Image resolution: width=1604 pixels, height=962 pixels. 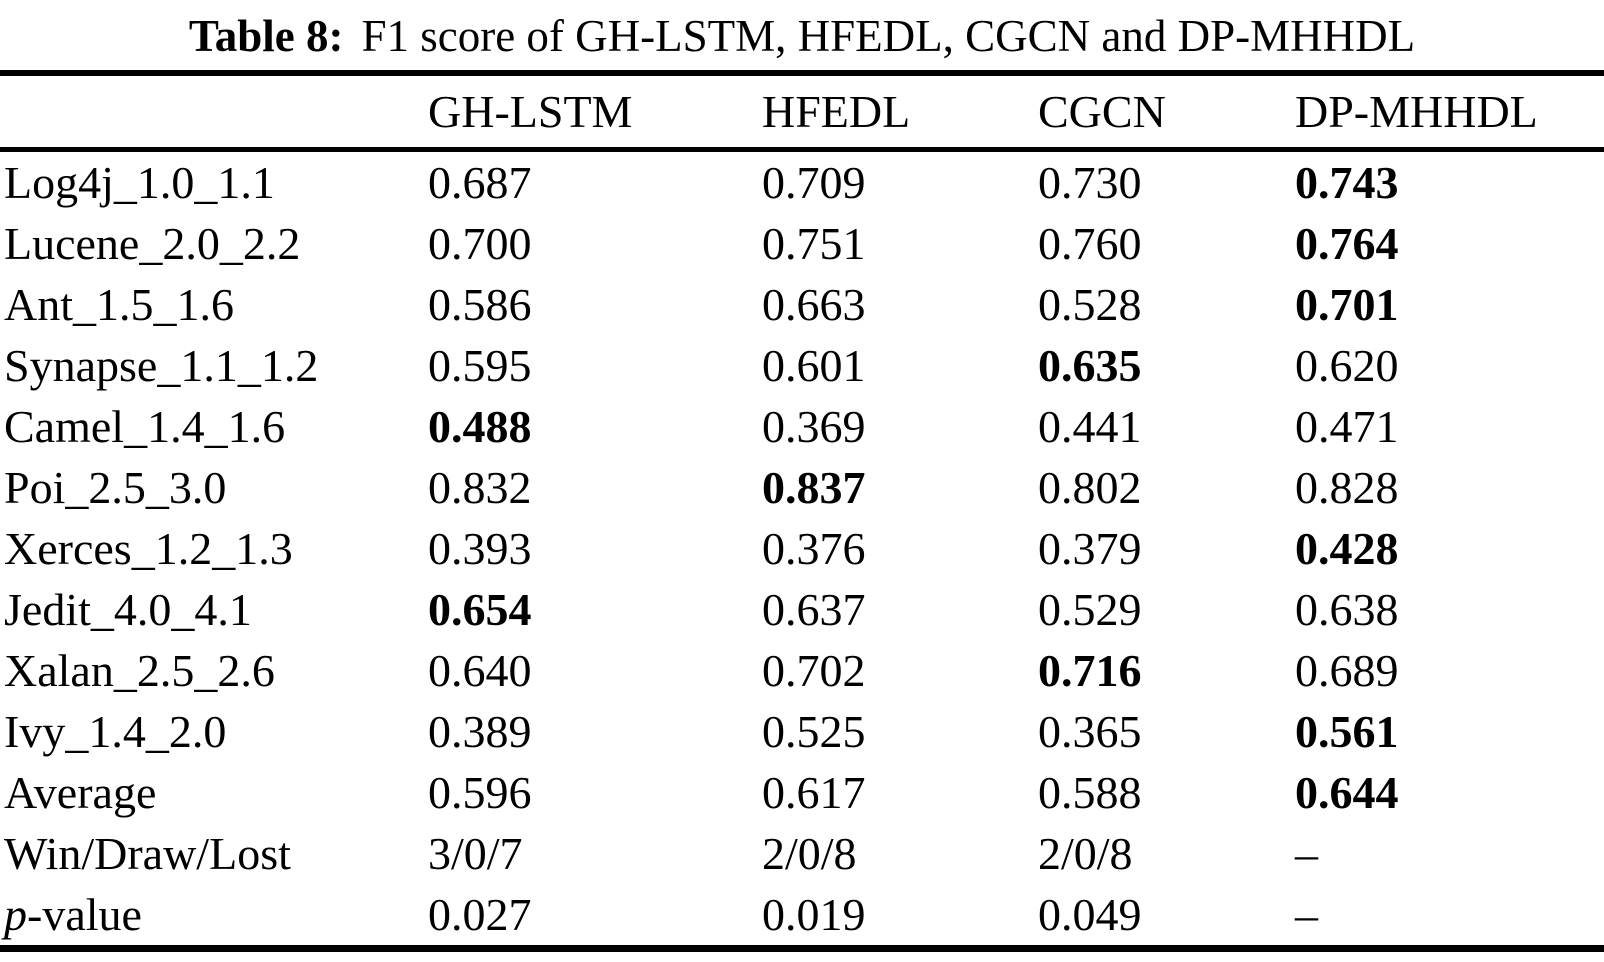 What do you see at coordinates (115, 731) in the screenshot?
I see `row-label: Ivy_1.4_2.0` at bounding box center [115, 731].